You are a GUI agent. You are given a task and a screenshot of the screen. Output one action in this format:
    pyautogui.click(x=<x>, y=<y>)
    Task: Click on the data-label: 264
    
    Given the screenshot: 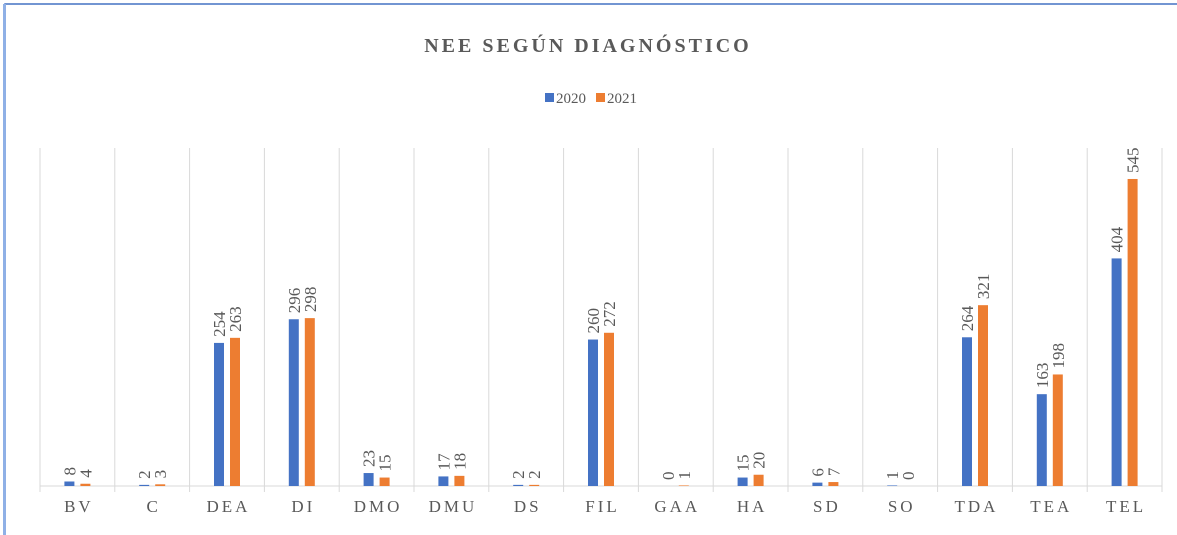 What is the action you would take?
    pyautogui.click(x=967, y=318)
    